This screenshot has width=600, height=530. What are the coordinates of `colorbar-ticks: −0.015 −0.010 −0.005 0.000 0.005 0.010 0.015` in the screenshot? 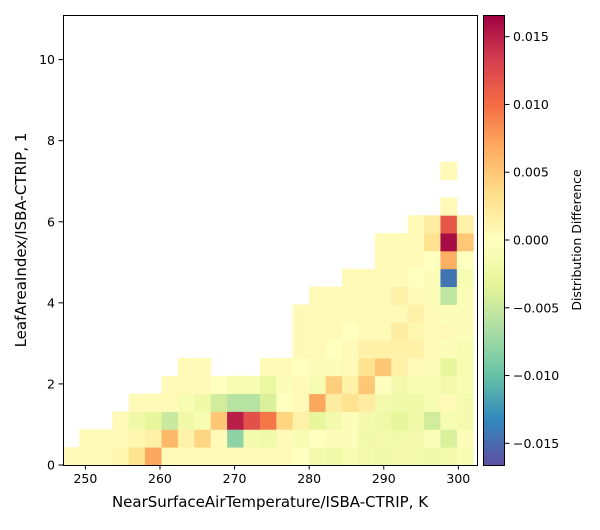 It's located at (532, 240).